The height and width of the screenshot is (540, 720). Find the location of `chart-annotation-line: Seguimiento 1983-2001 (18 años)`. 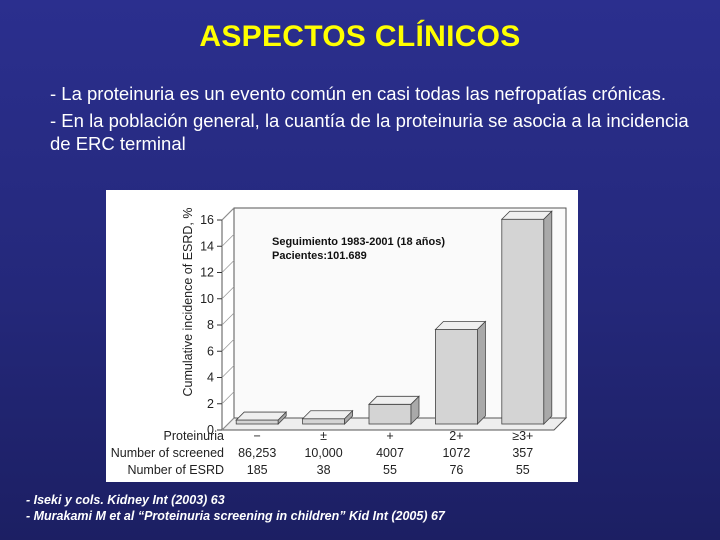

chart-annotation-line: Seguimiento 1983-2001 (18 años) is located at coordinates (358, 242).